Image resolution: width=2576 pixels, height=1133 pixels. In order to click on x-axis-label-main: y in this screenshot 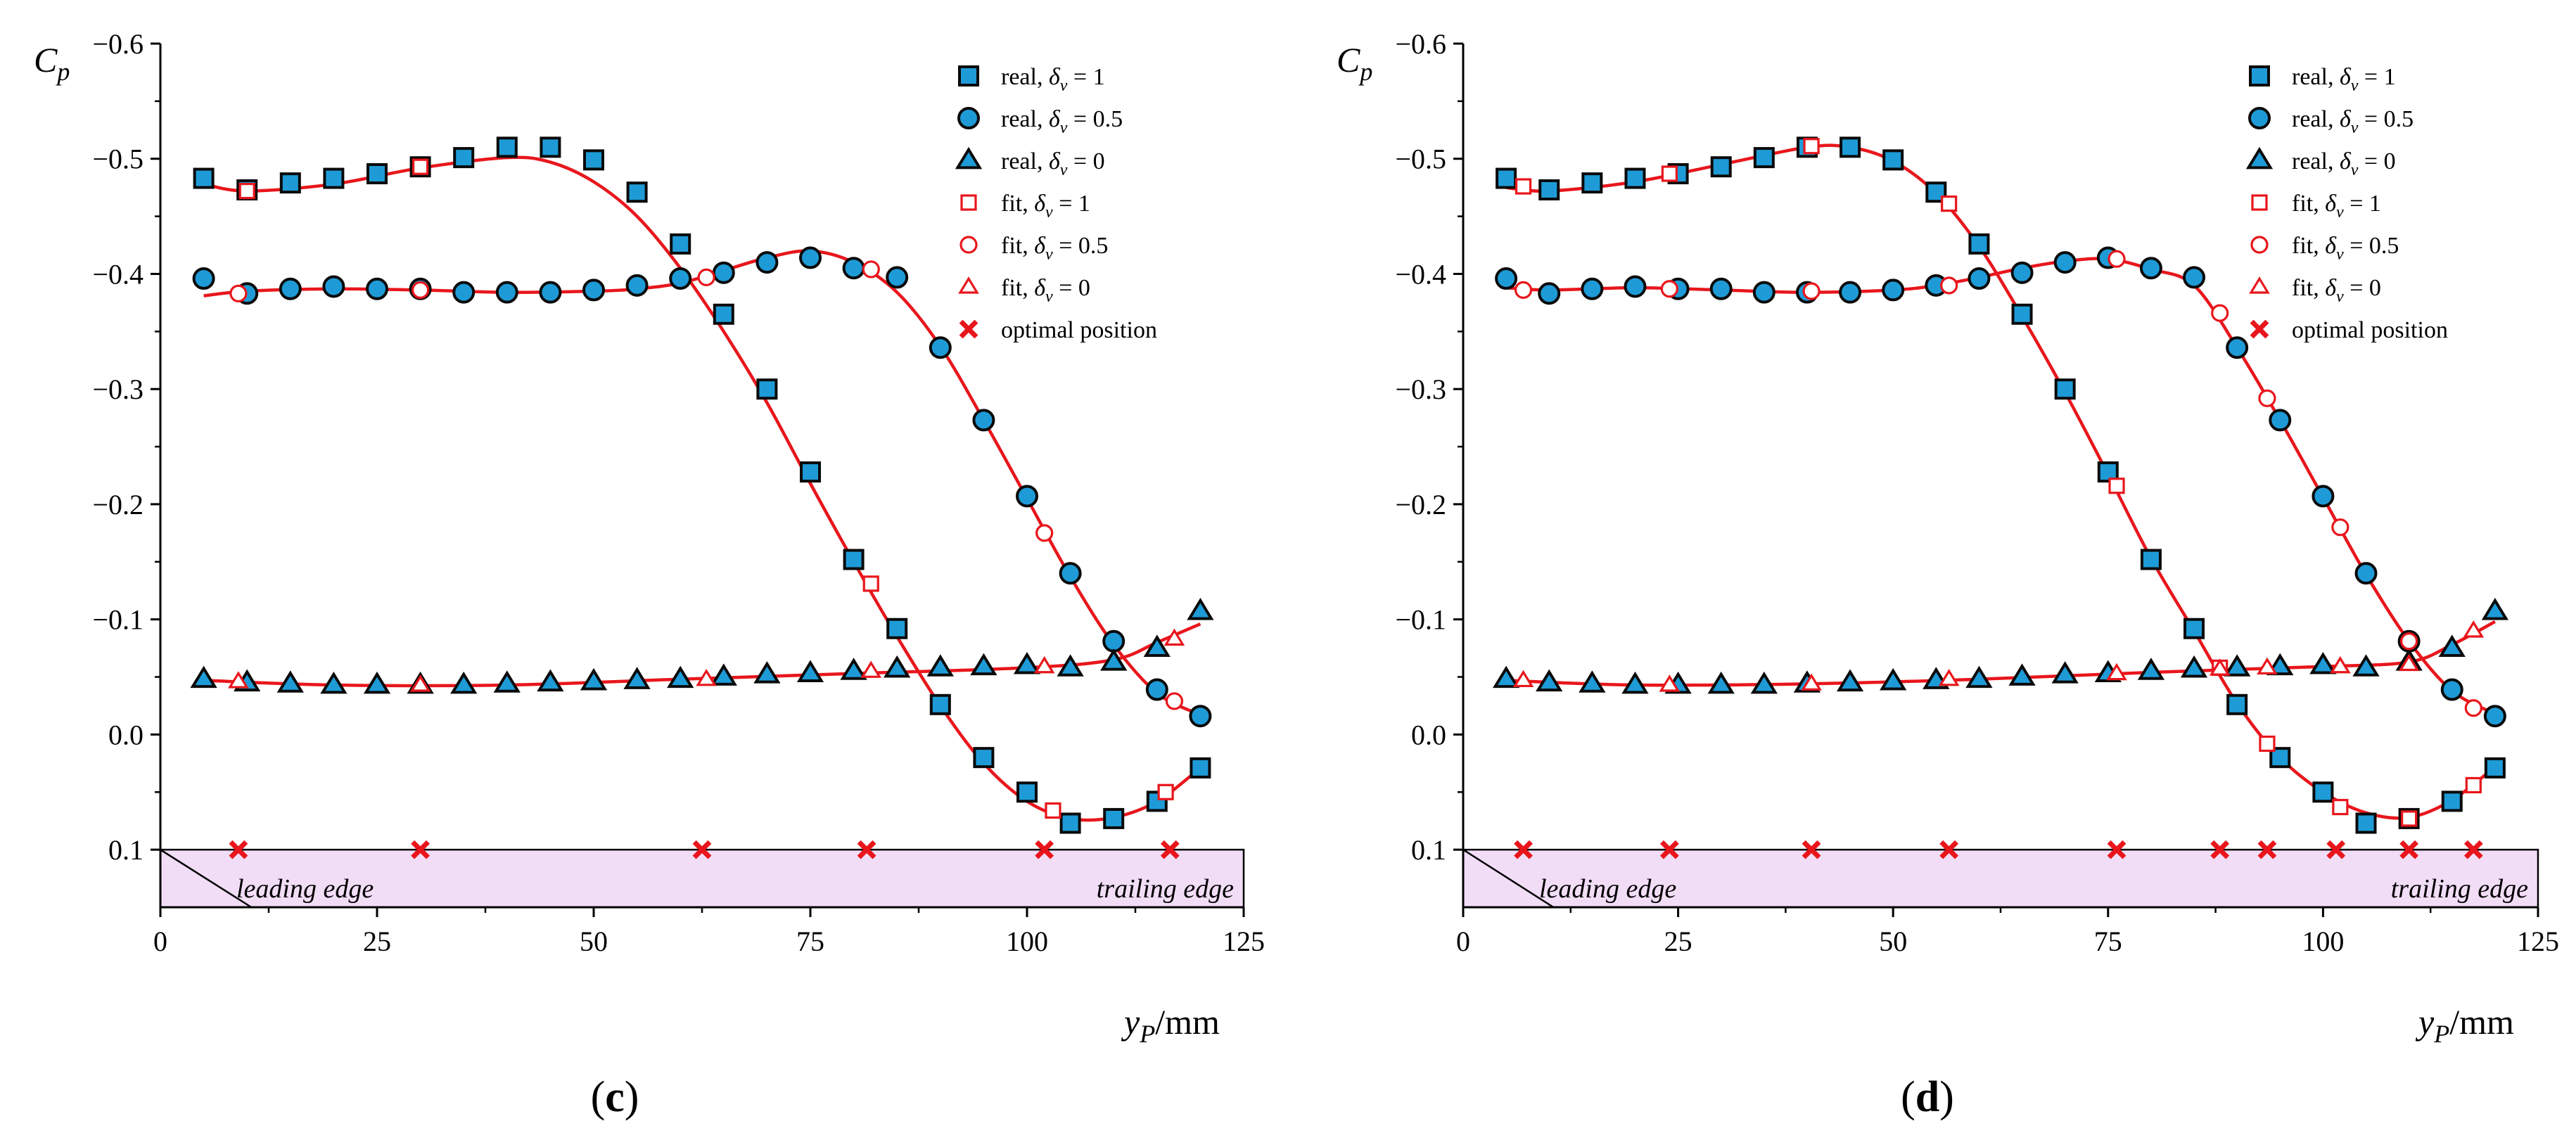, I will do `click(1130, 1022)`.